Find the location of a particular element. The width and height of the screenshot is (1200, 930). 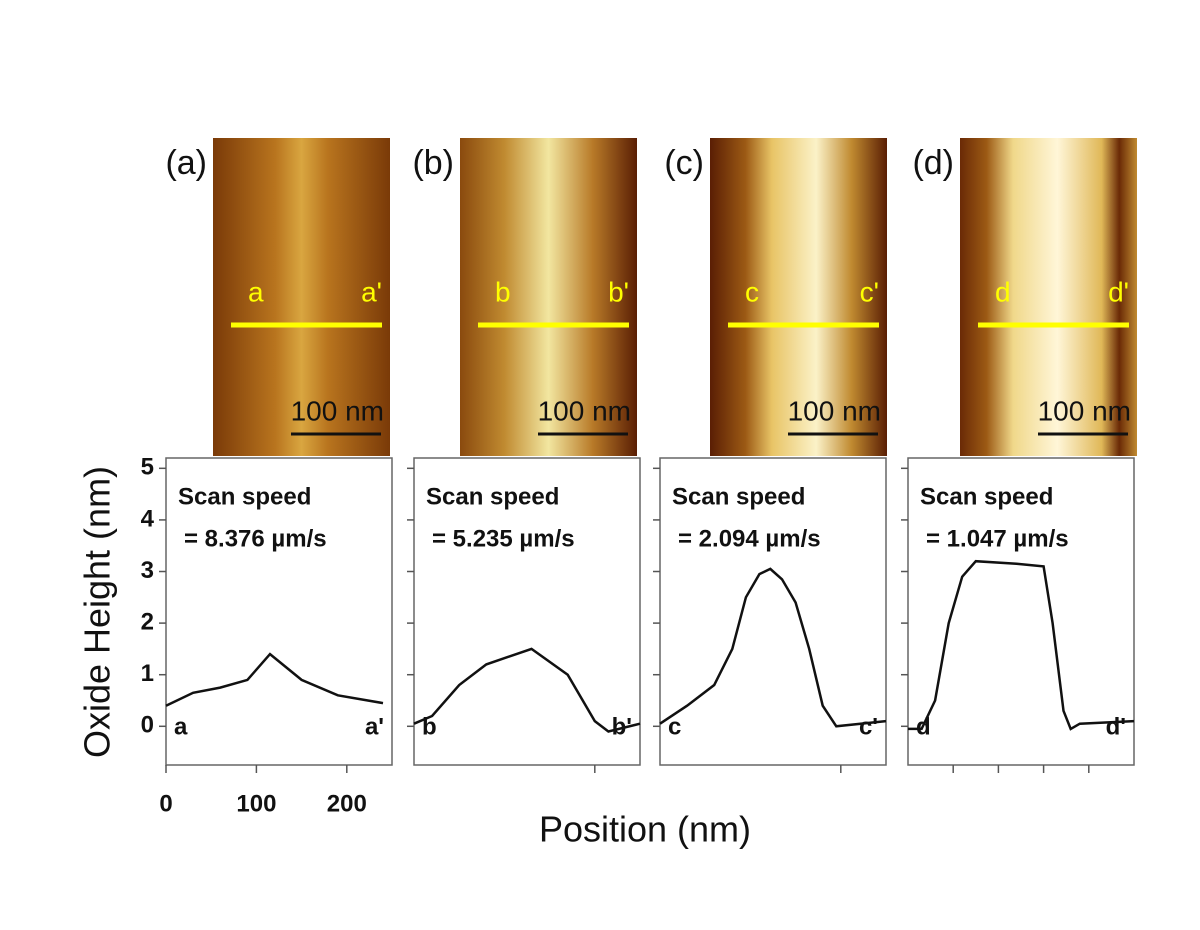

y-tick-label: 4 is located at coordinates (148, 518).